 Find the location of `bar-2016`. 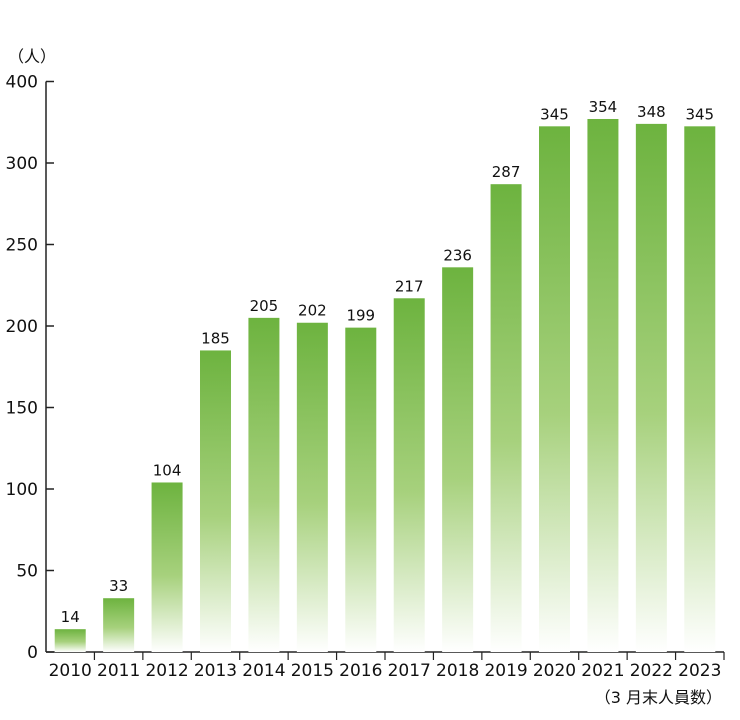

bar-2016 is located at coordinates (361, 489).